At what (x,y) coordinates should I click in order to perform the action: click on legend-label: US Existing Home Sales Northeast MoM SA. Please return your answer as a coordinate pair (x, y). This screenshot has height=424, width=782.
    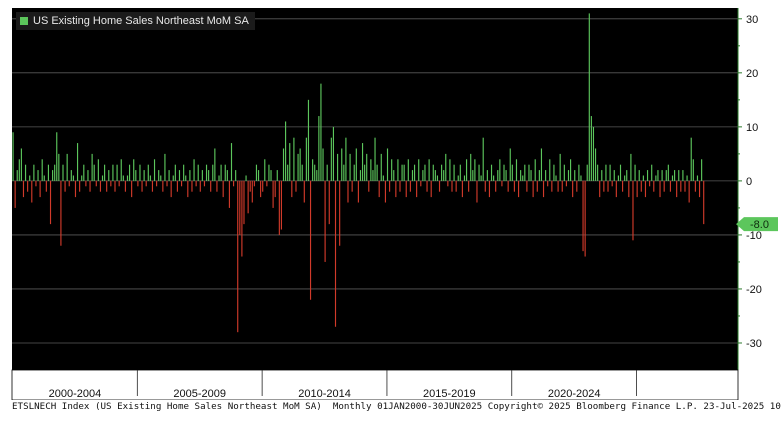
    Looking at the image, I should click on (141, 21).